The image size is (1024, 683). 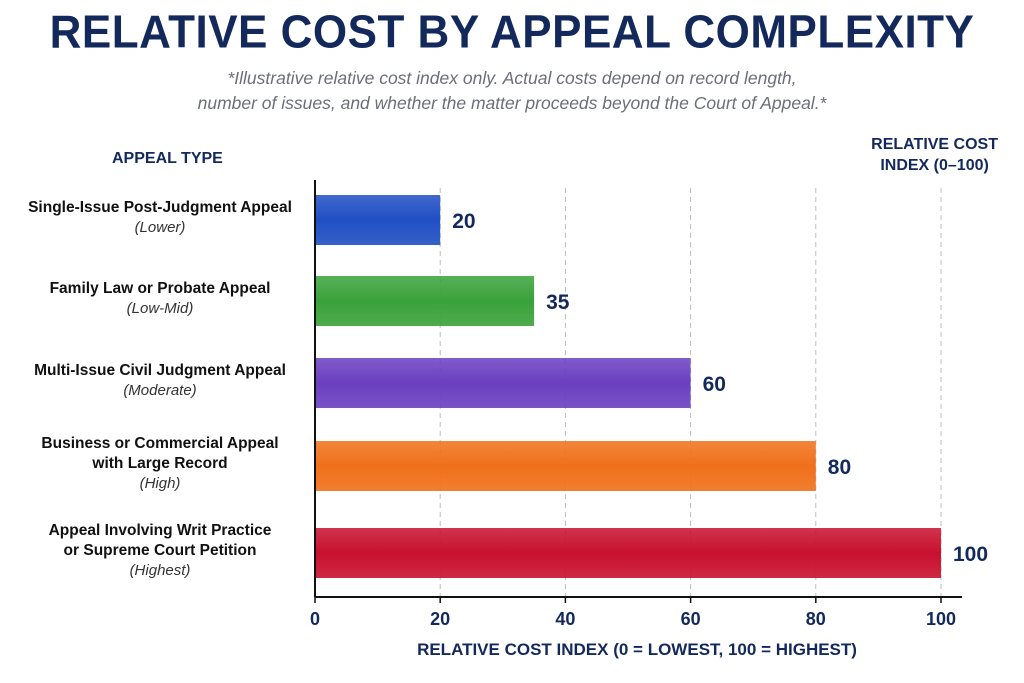 What do you see at coordinates (839, 467) in the screenshot?
I see `data-label: 80` at bounding box center [839, 467].